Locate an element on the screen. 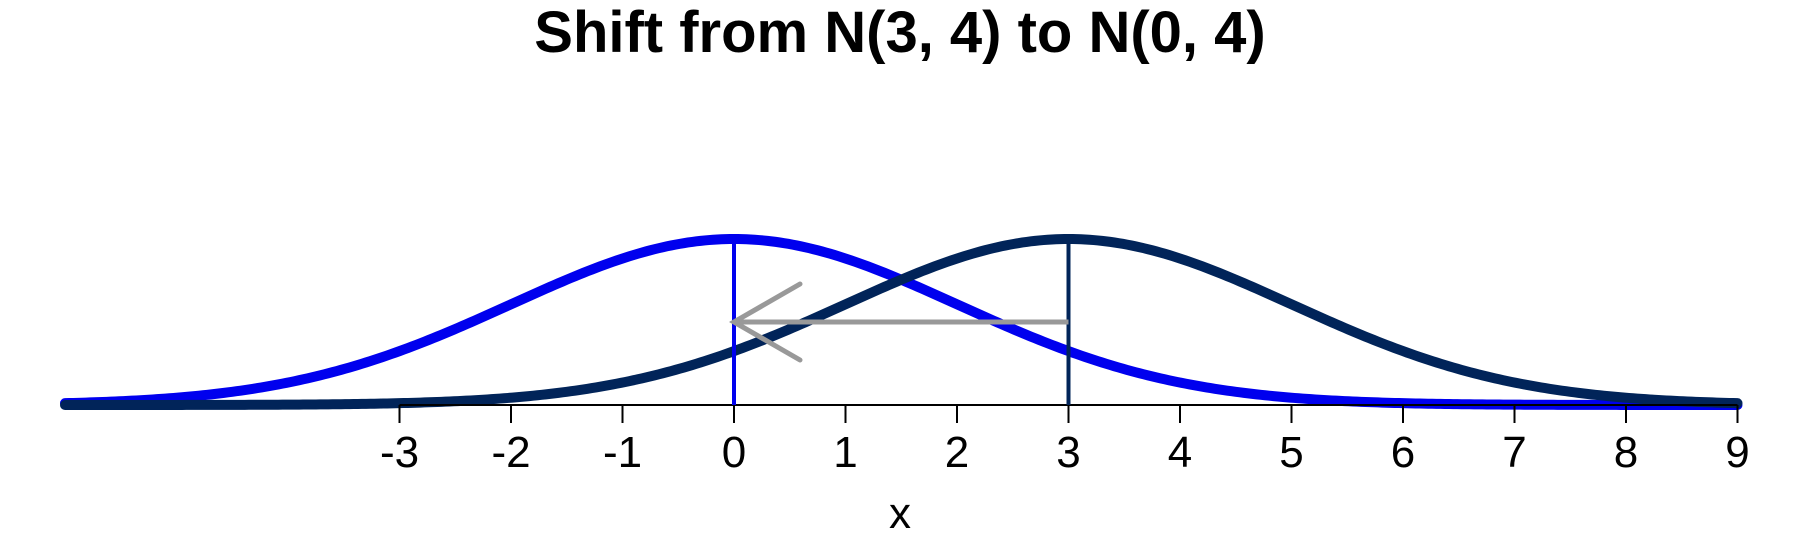 Image resolution: width=1800 pixels, height=540 pixels. x-tick-label: -1 is located at coordinates (622, 452).